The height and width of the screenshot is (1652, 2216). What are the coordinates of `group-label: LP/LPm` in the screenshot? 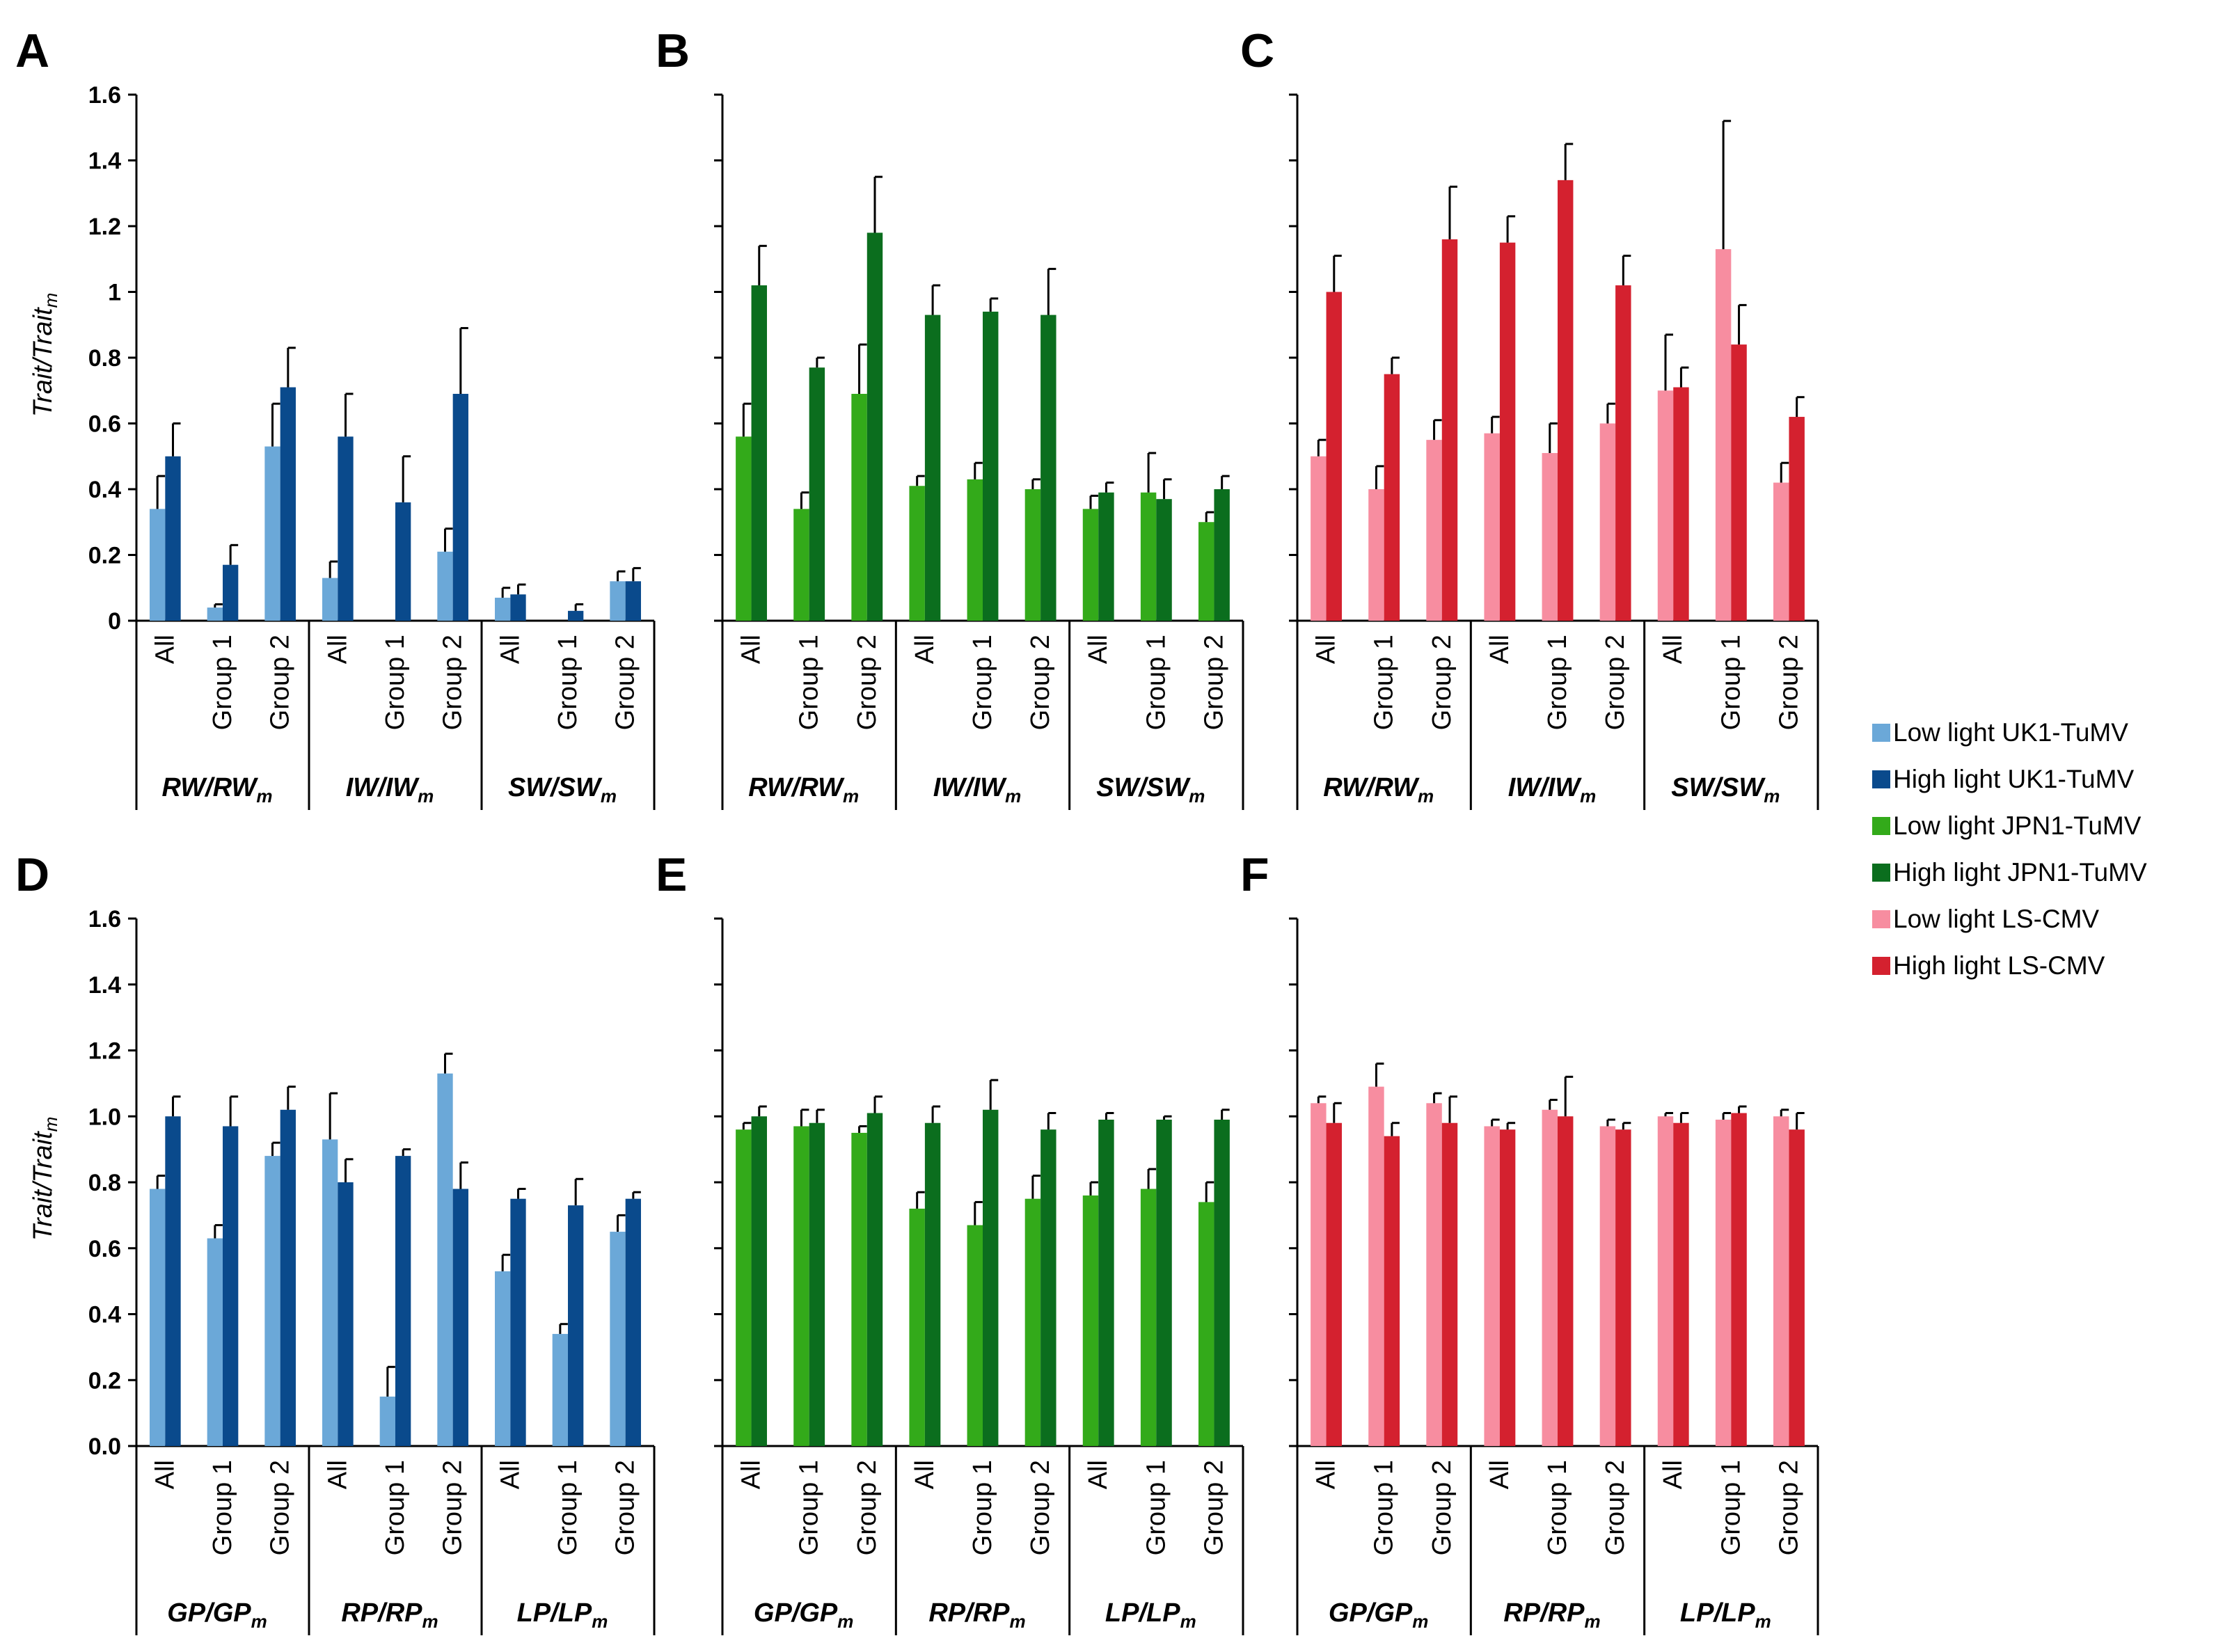 It's located at (562, 1615).